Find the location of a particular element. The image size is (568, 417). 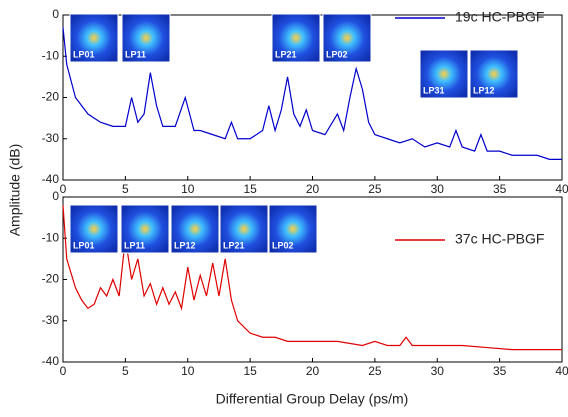

mode-label: LP31 is located at coordinates (434, 90).